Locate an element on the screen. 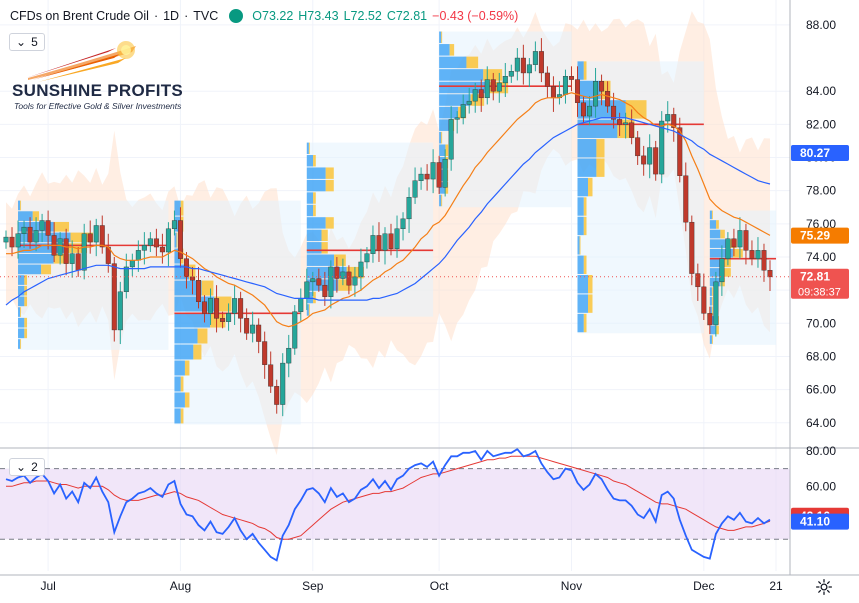 The width and height of the screenshot is (859, 603). sunshine-logo-icon is located at coordinates (81, 61).